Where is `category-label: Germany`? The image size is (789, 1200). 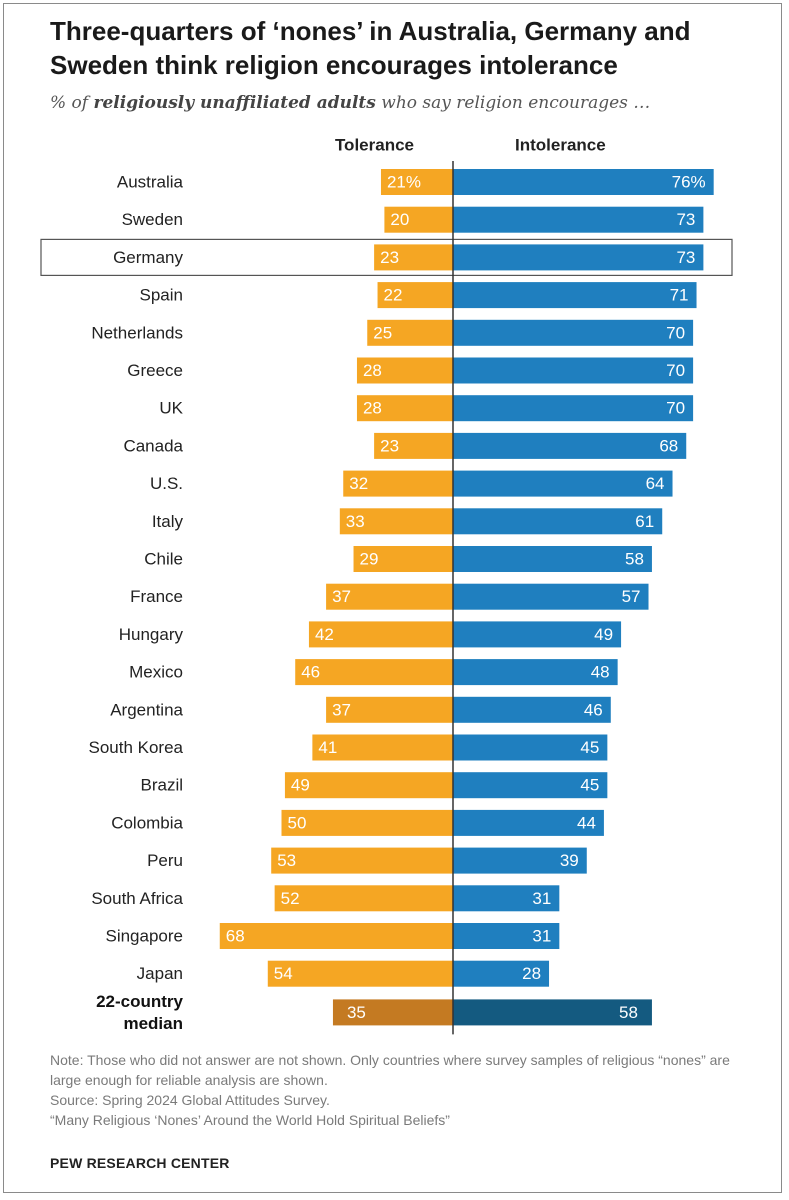
category-label: Germany is located at coordinates (148, 257).